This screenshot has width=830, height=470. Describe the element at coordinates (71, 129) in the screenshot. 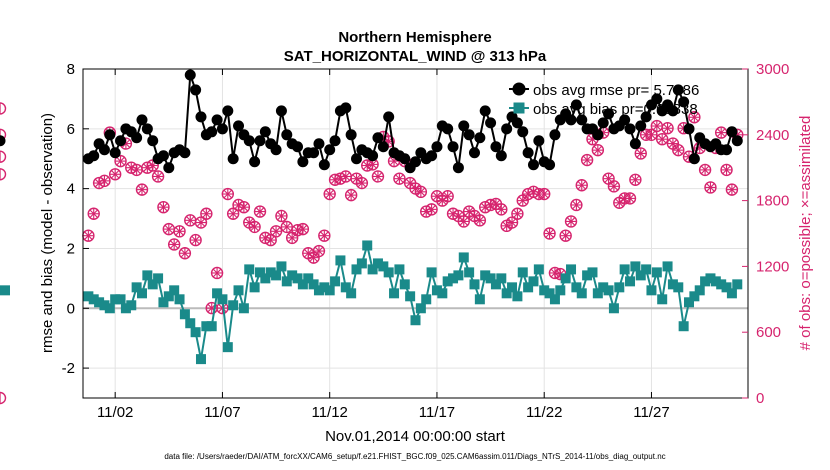

I see `y-tick-label-left: 6` at that location.